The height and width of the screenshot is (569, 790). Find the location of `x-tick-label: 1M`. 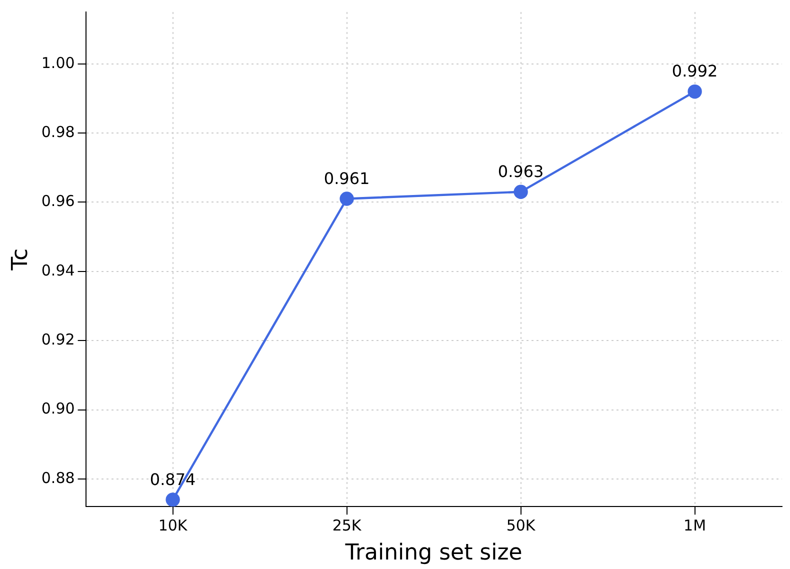

x-tick-label: 1M is located at coordinates (695, 525).